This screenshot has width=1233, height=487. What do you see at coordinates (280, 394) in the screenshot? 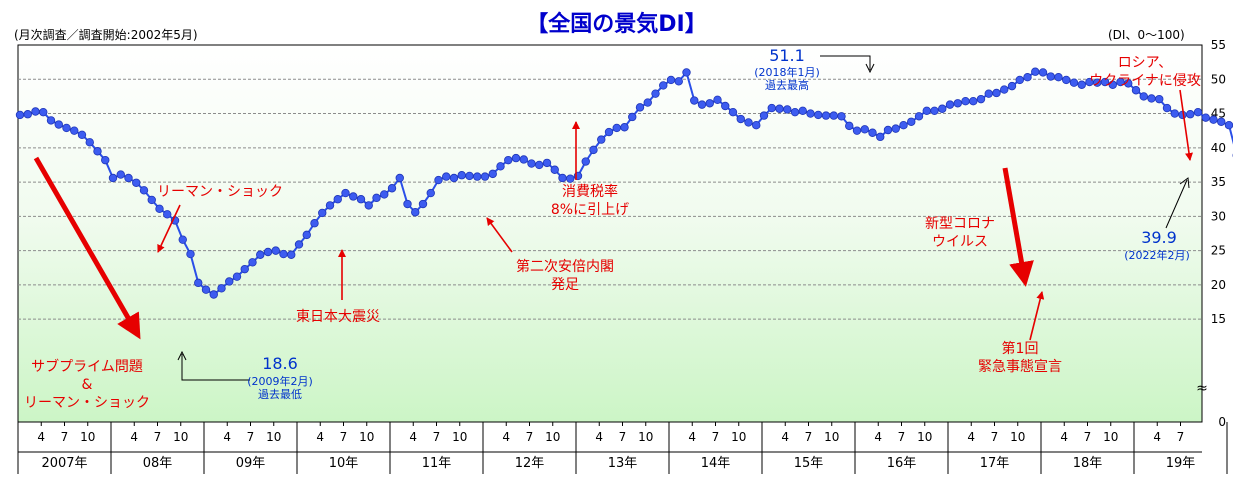
I see `annotation-low-label: 過去最低` at bounding box center [280, 394].